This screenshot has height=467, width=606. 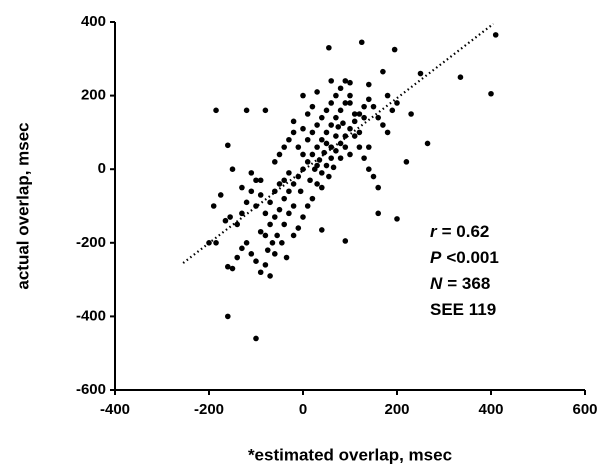 What do you see at coordinates (490, 409) in the screenshot?
I see `x-tick-label: 400` at bounding box center [490, 409].